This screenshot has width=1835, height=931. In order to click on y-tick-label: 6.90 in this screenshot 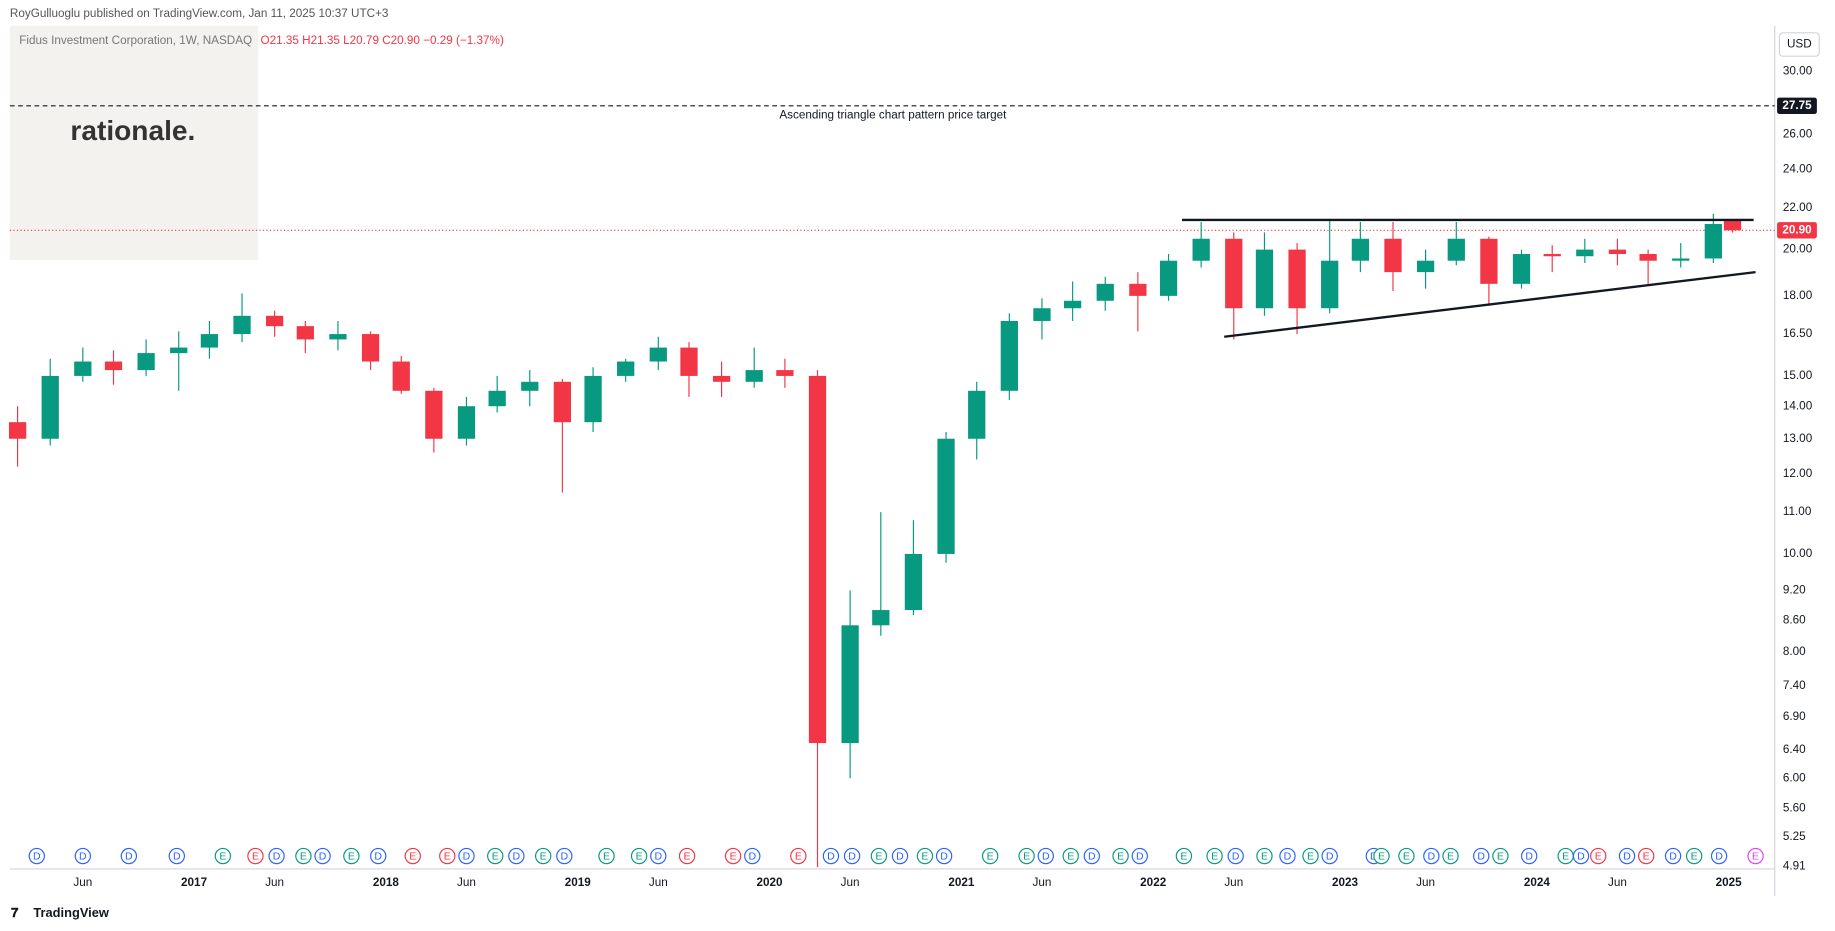, I will do `click(1794, 716)`.